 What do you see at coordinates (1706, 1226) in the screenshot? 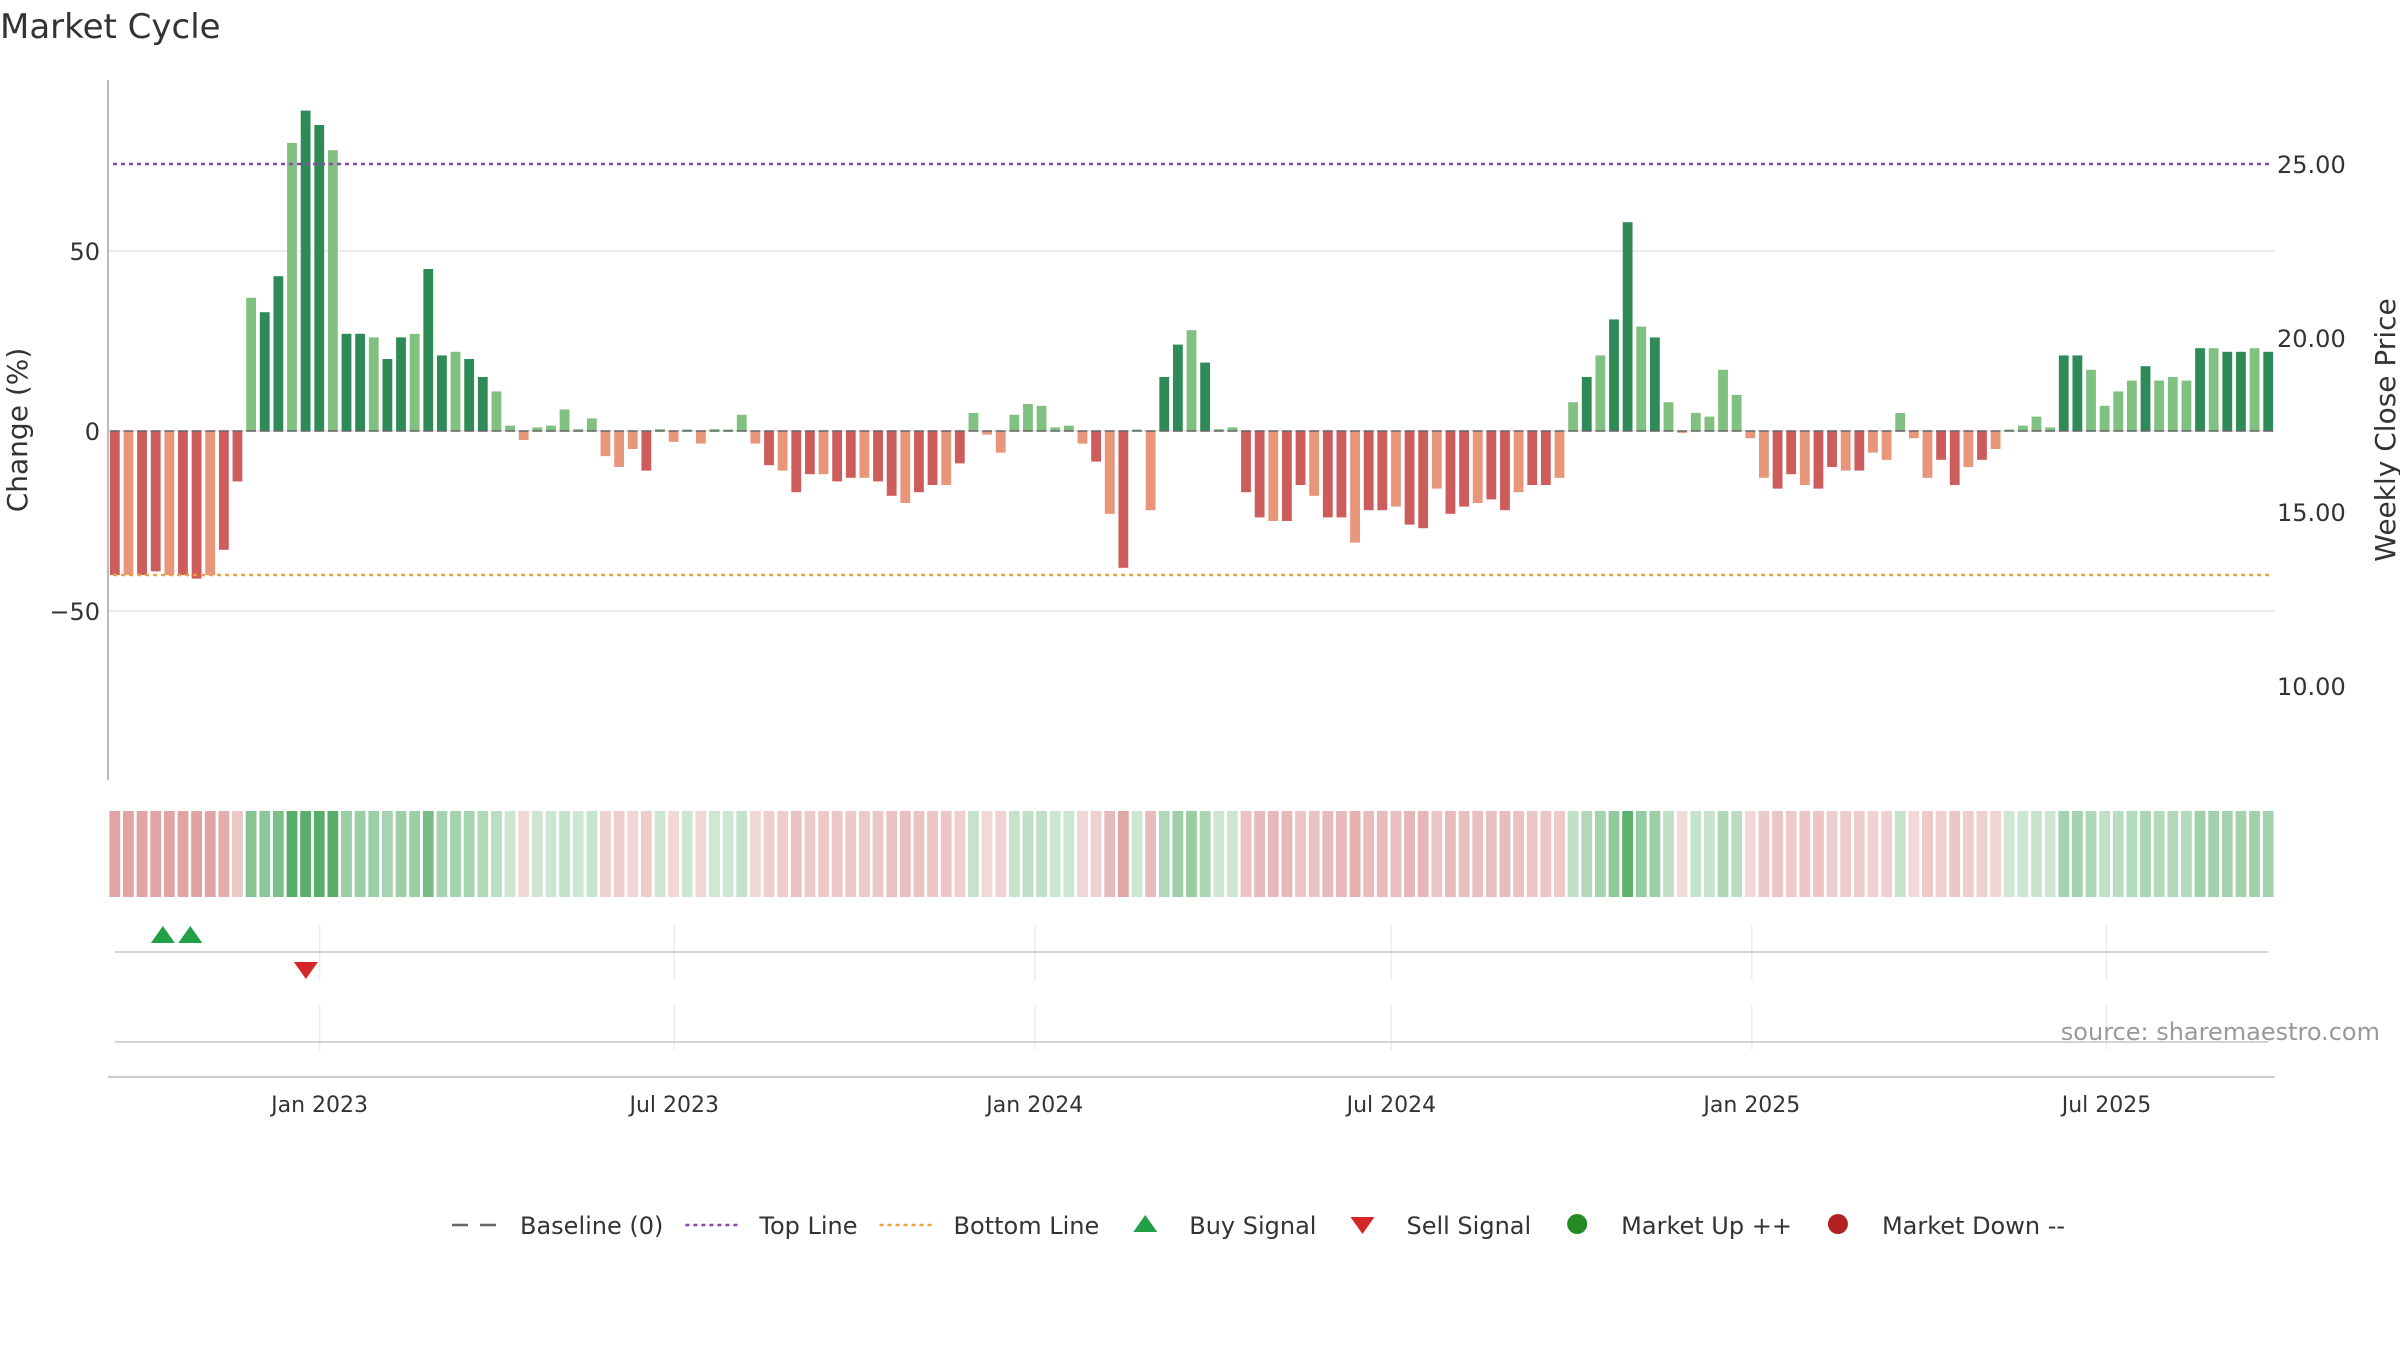
I see `legend-label: Market Up ++` at bounding box center [1706, 1226].